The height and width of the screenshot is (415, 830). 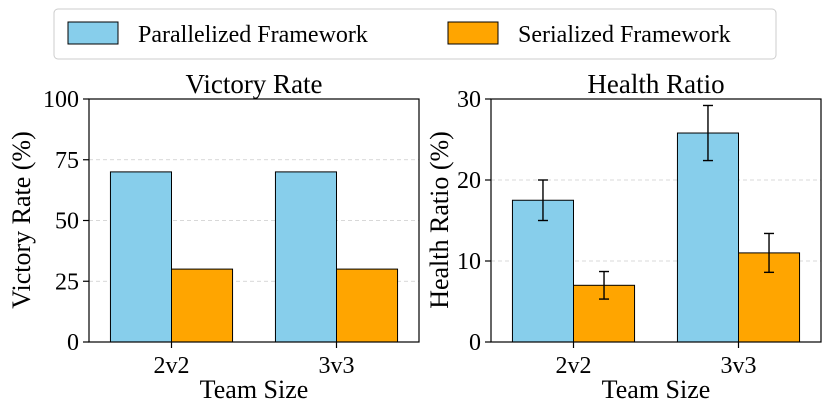 I want to click on legend-frame, so click(x=415, y=34).